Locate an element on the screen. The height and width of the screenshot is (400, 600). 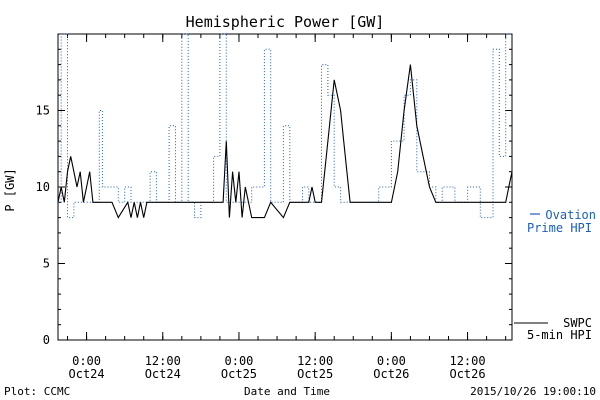
x-axis-label: Date and Time is located at coordinates (287, 391).